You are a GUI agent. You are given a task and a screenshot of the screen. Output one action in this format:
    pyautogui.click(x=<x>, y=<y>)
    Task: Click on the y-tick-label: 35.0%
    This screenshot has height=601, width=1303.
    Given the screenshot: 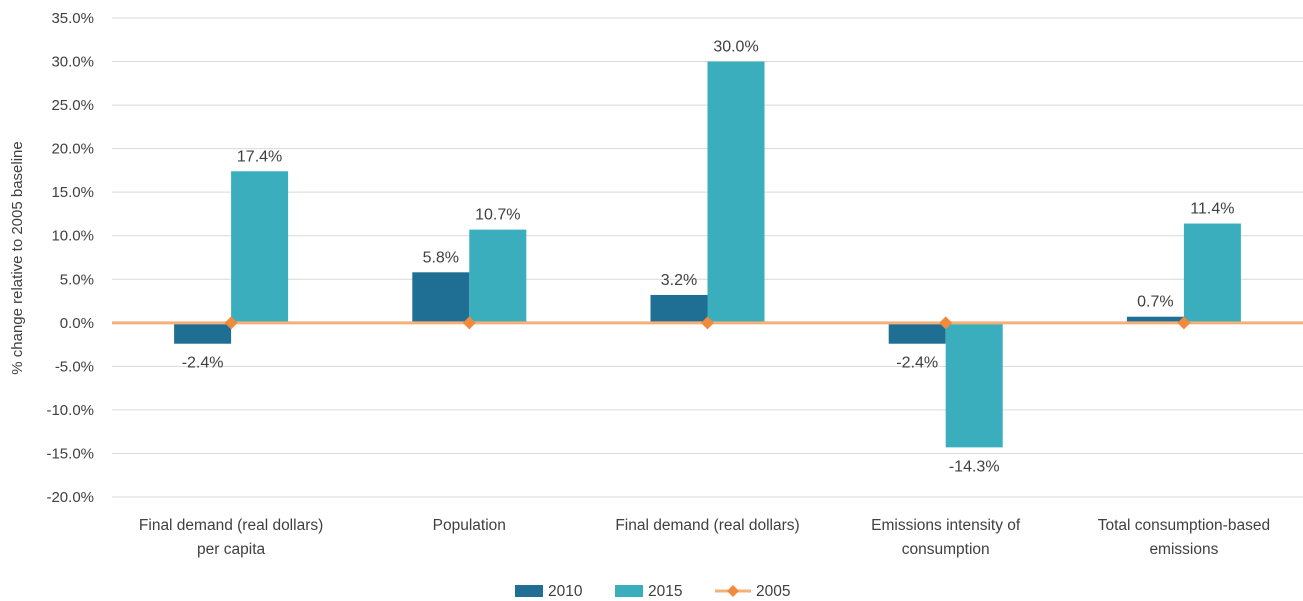 What is the action you would take?
    pyautogui.click(x=72, y=18)
    